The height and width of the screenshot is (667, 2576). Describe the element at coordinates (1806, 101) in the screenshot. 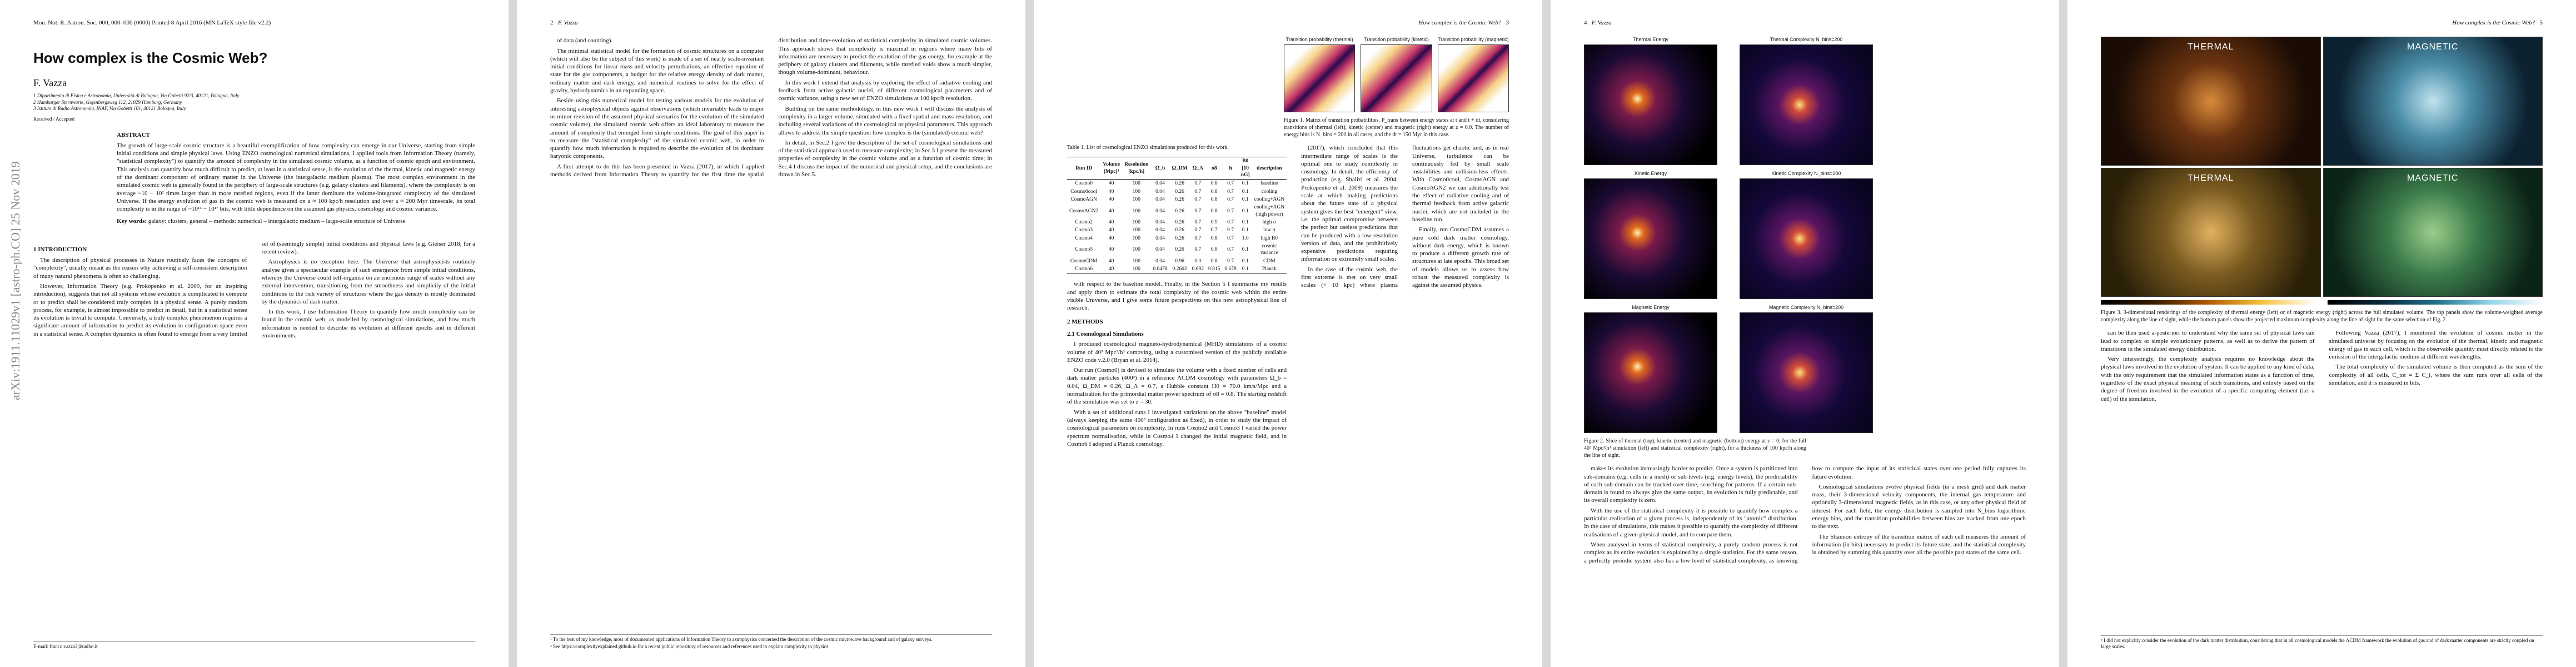

I see `panel: Thermal Complexity N_bins=200` at that location.